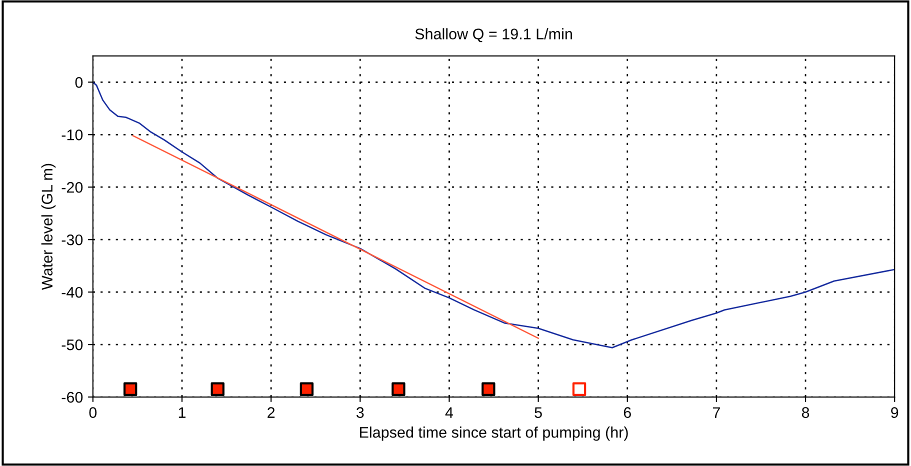 This screenshot has width=911, height=466. I want to click on y-tick-label: -10, so click(72, 135).